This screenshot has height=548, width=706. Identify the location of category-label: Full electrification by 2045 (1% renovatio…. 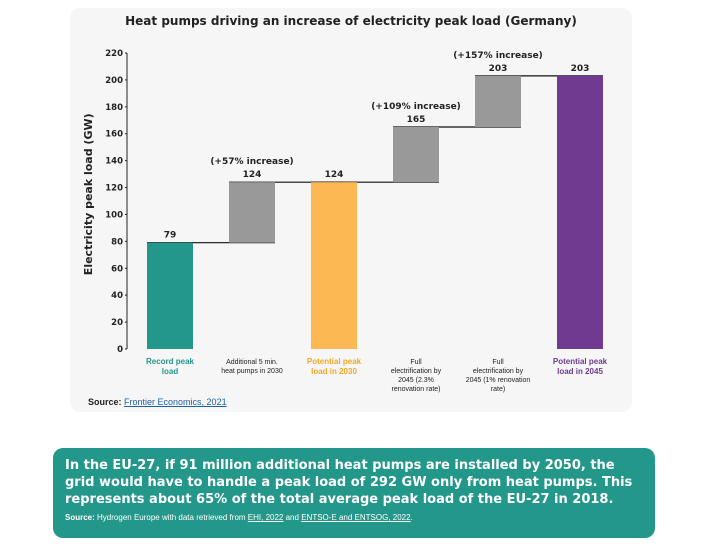
(498, 376).